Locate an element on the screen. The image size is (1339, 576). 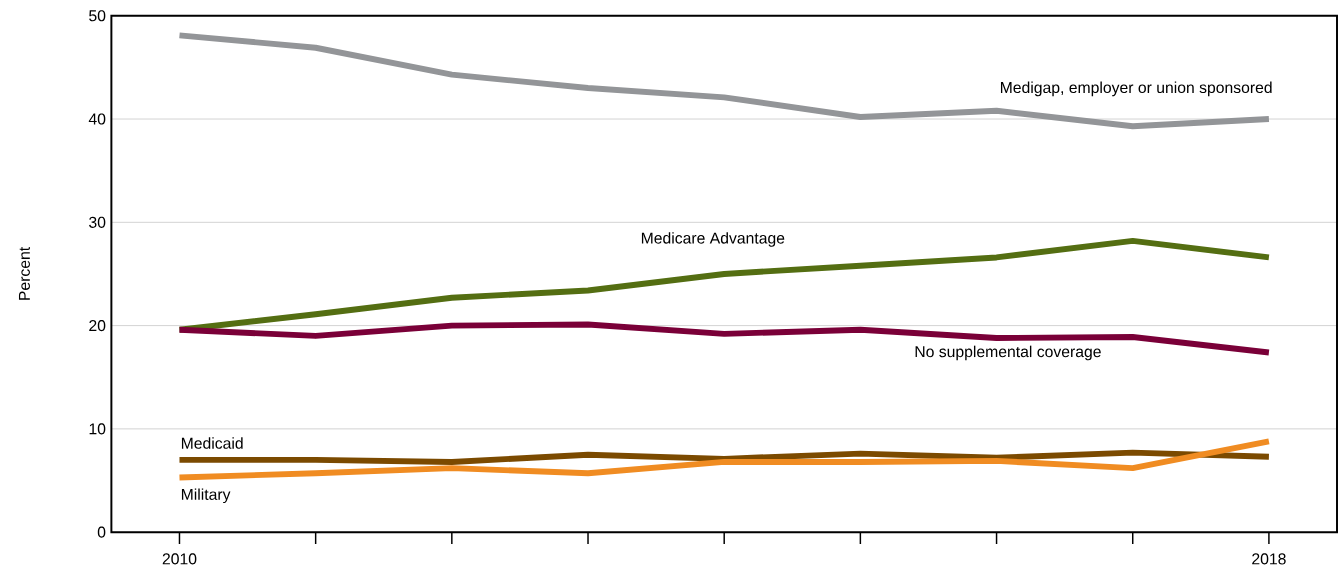
x-tick-label: 2018 is located at coordinates (1269, 559).